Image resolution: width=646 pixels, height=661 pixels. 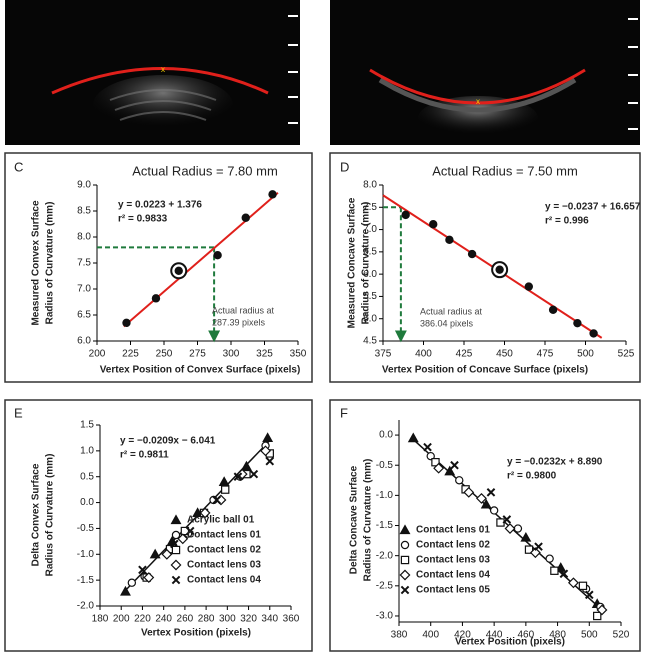 What do you see at coordinates (224, 580) in the screenshot?
I see `legend-label: Contact lens 04` at bounding box center [224, 580].